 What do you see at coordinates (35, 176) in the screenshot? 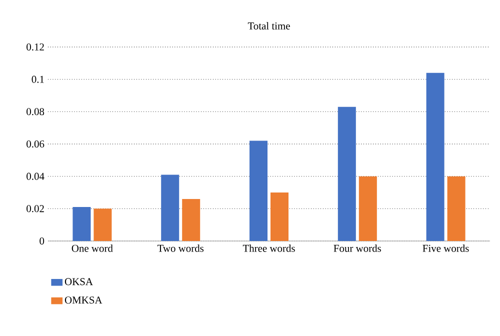
I see `y-tick-label: 0.04` at bounding box center [35, 176].